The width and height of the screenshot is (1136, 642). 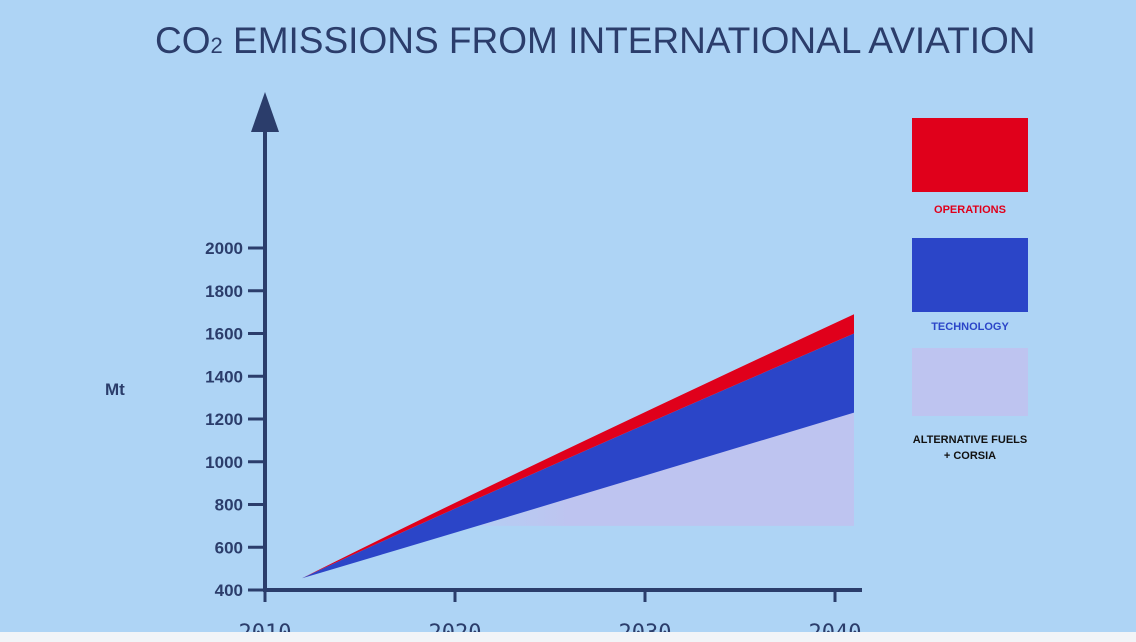 What do you see at coordinates (224, 376) in the screenshot?
I see `y-tick-label: 1400` at bounding box center [224, 376].